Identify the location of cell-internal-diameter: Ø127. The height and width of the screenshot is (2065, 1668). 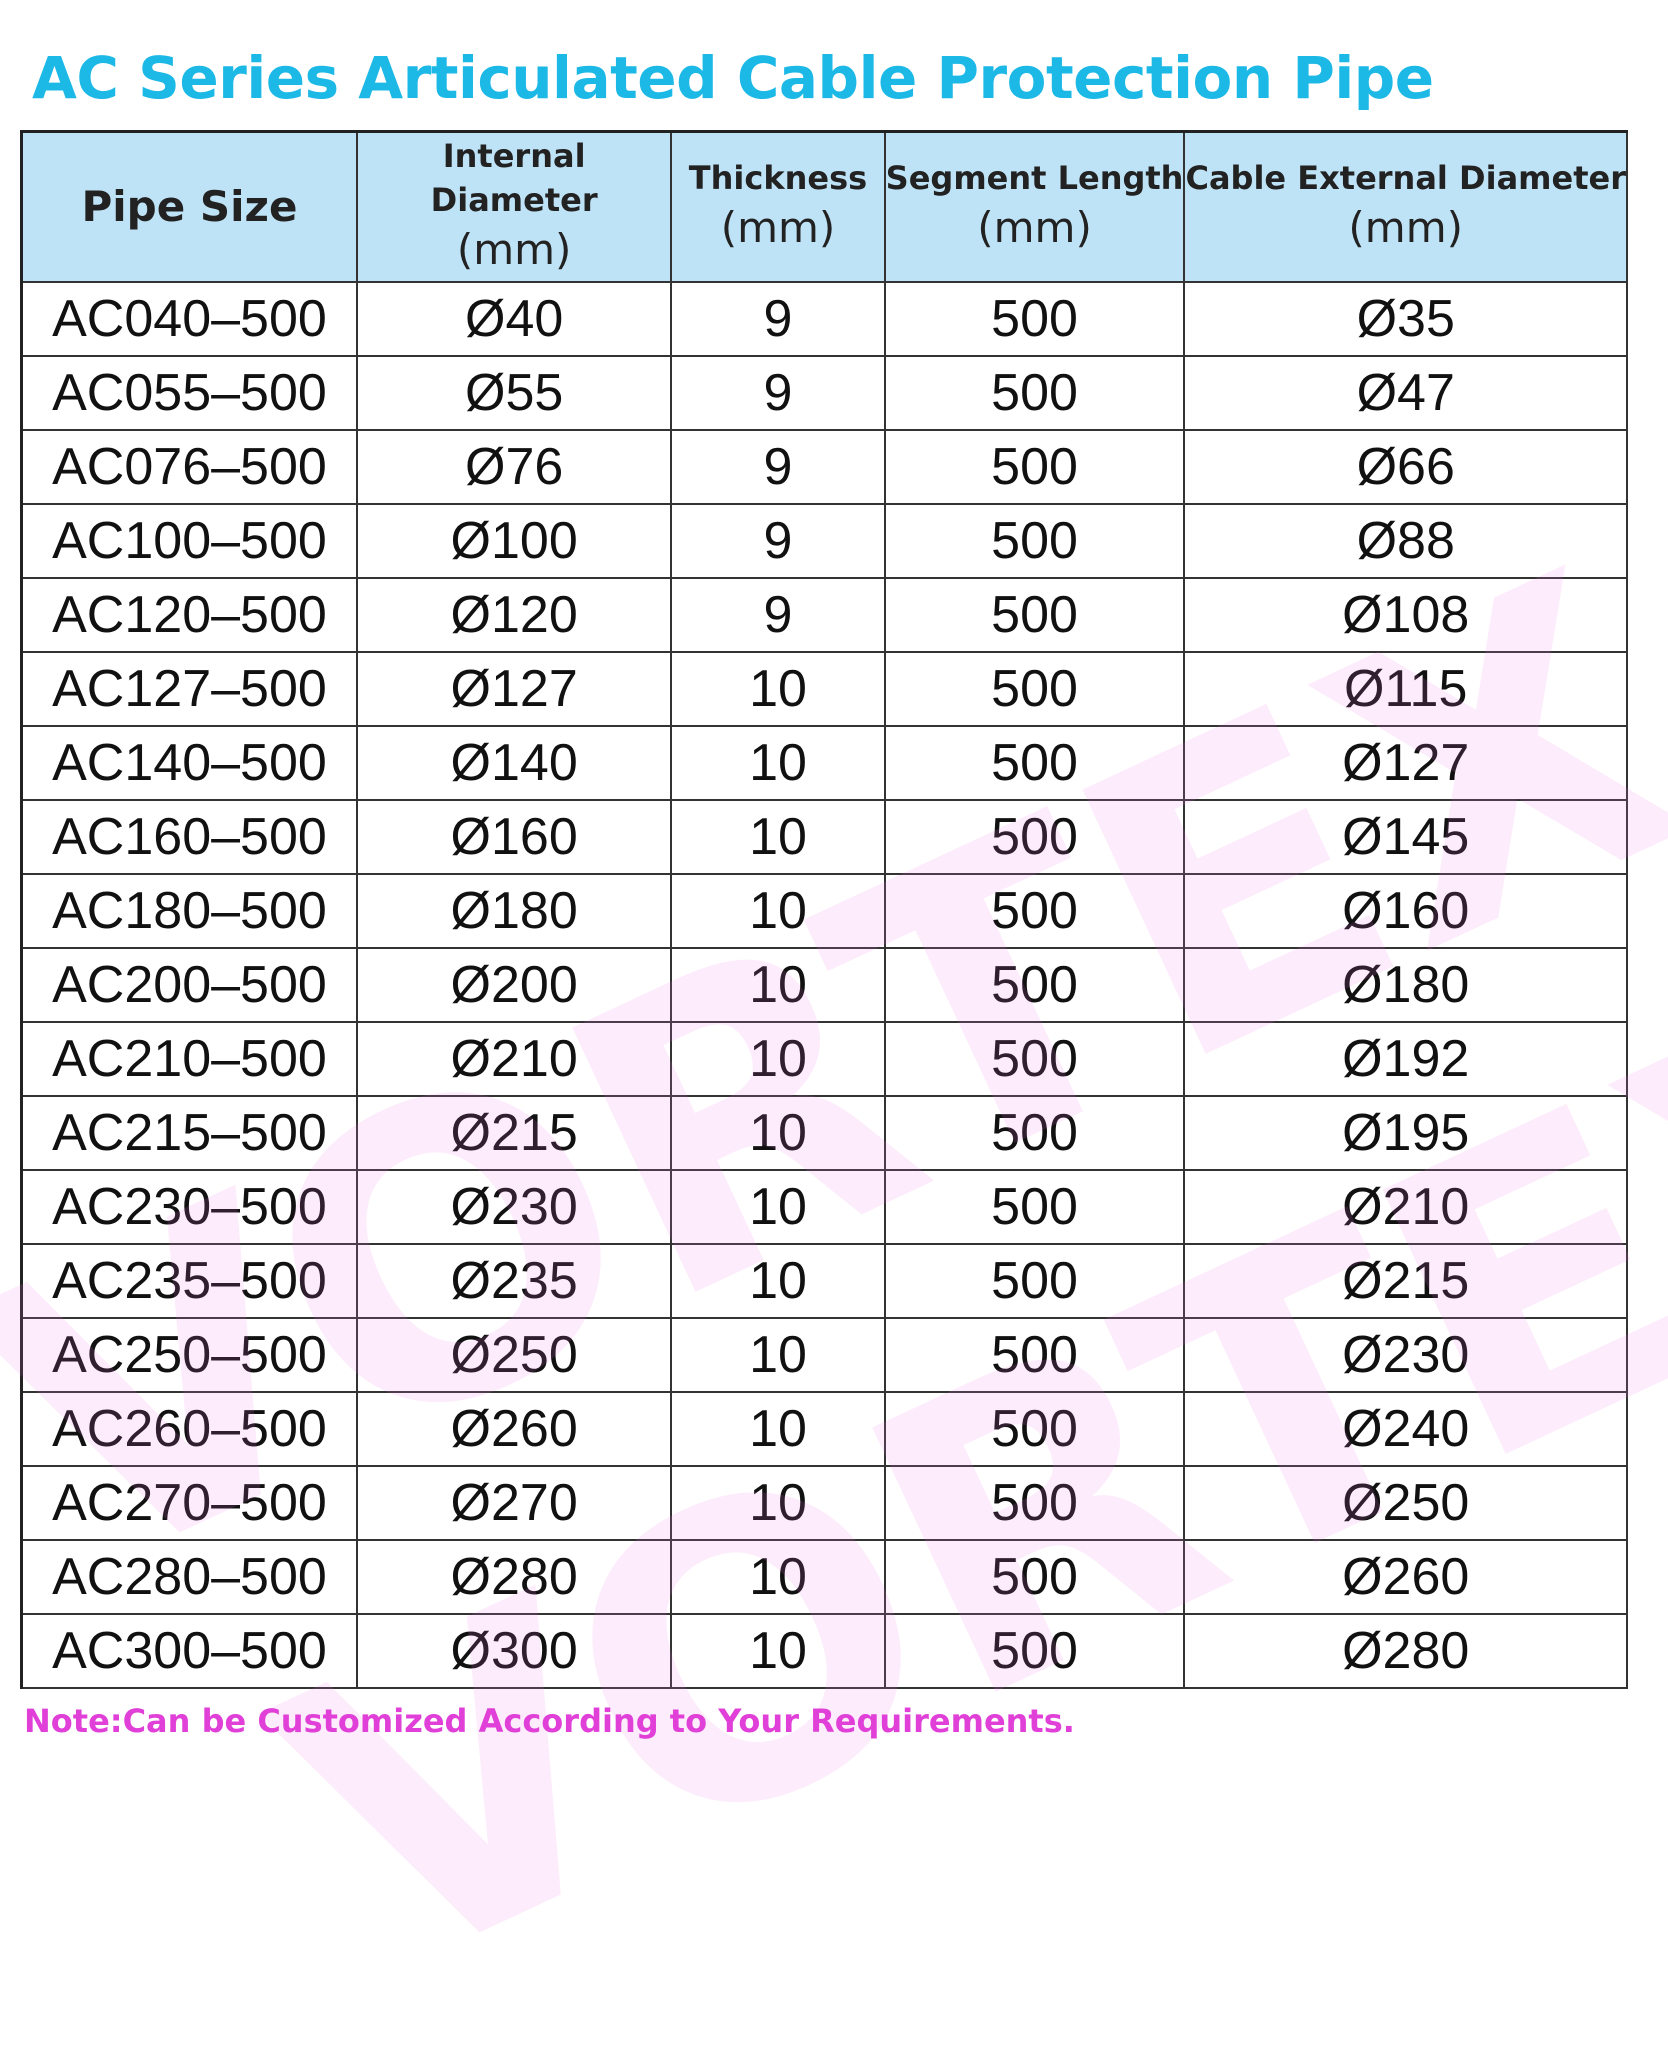
(514, 689).